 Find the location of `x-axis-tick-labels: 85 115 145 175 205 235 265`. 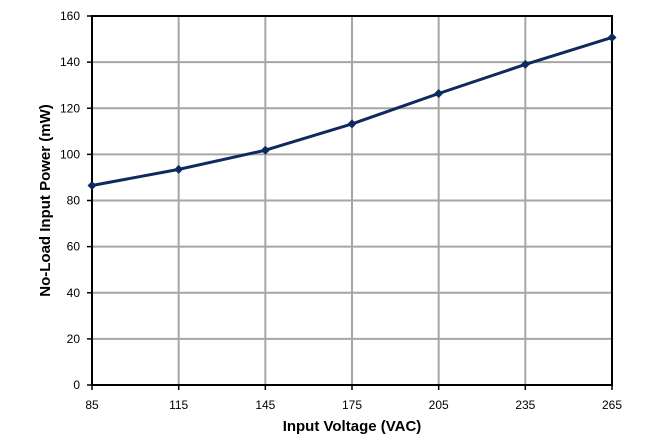

x-axis-tick-labels: 85 115 145 175 205 235 265 is located at coordinates (353, 405).